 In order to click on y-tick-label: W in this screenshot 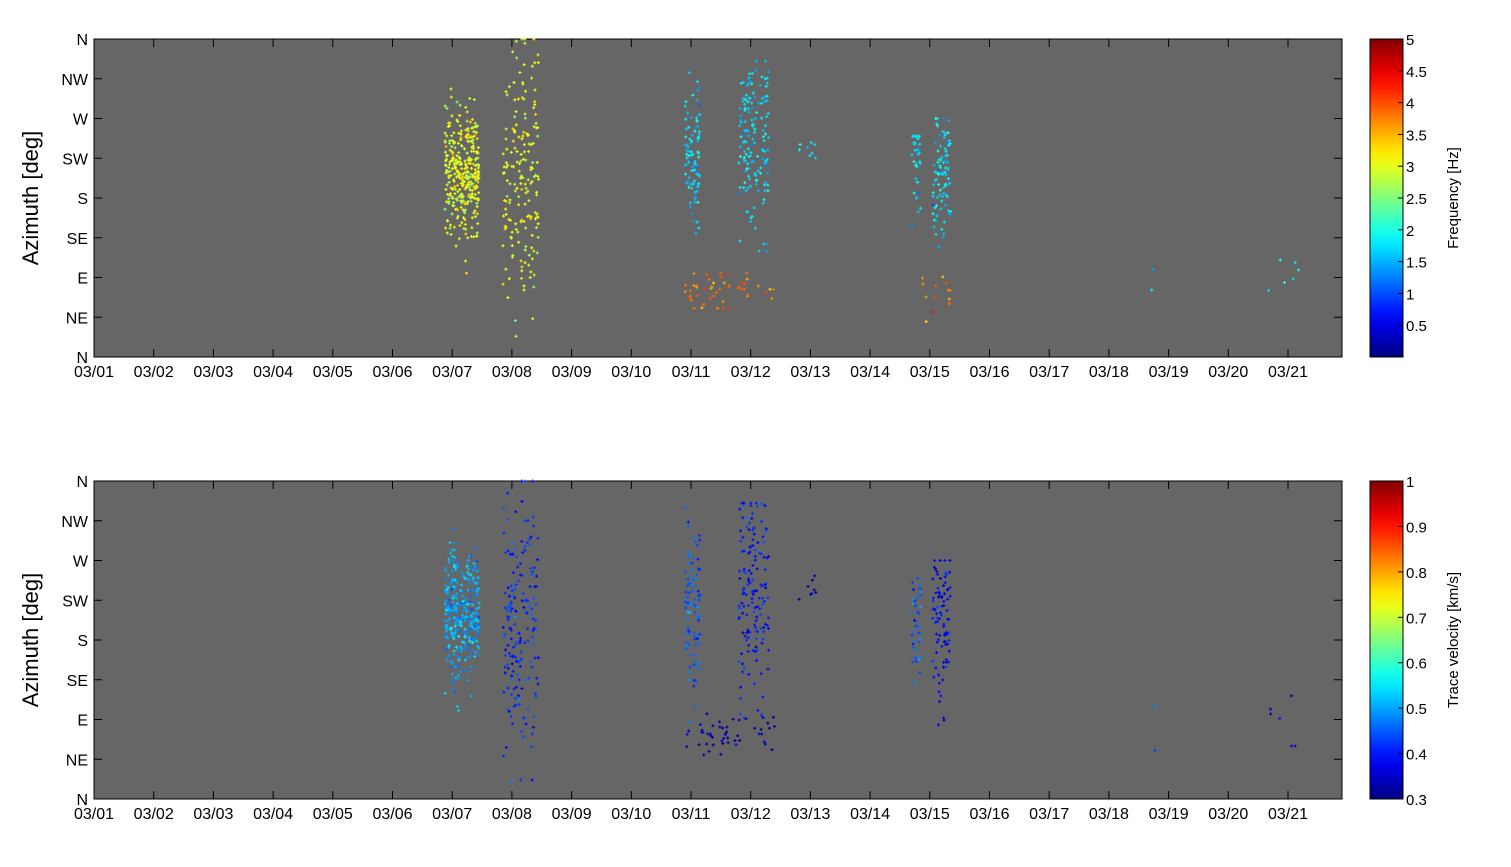, I will do `click(81, 120)`.